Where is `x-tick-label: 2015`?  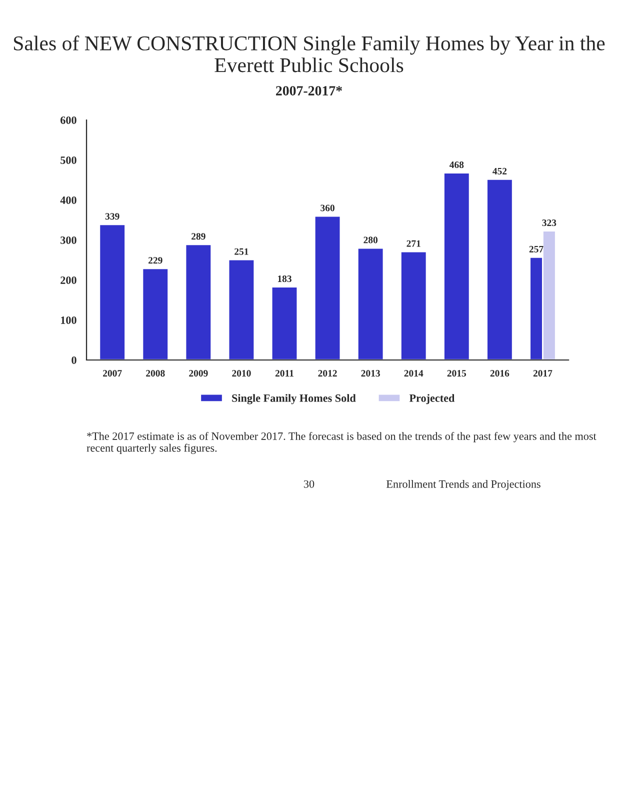 x-tick-label: 2015 is located at coordinates (456, 373).